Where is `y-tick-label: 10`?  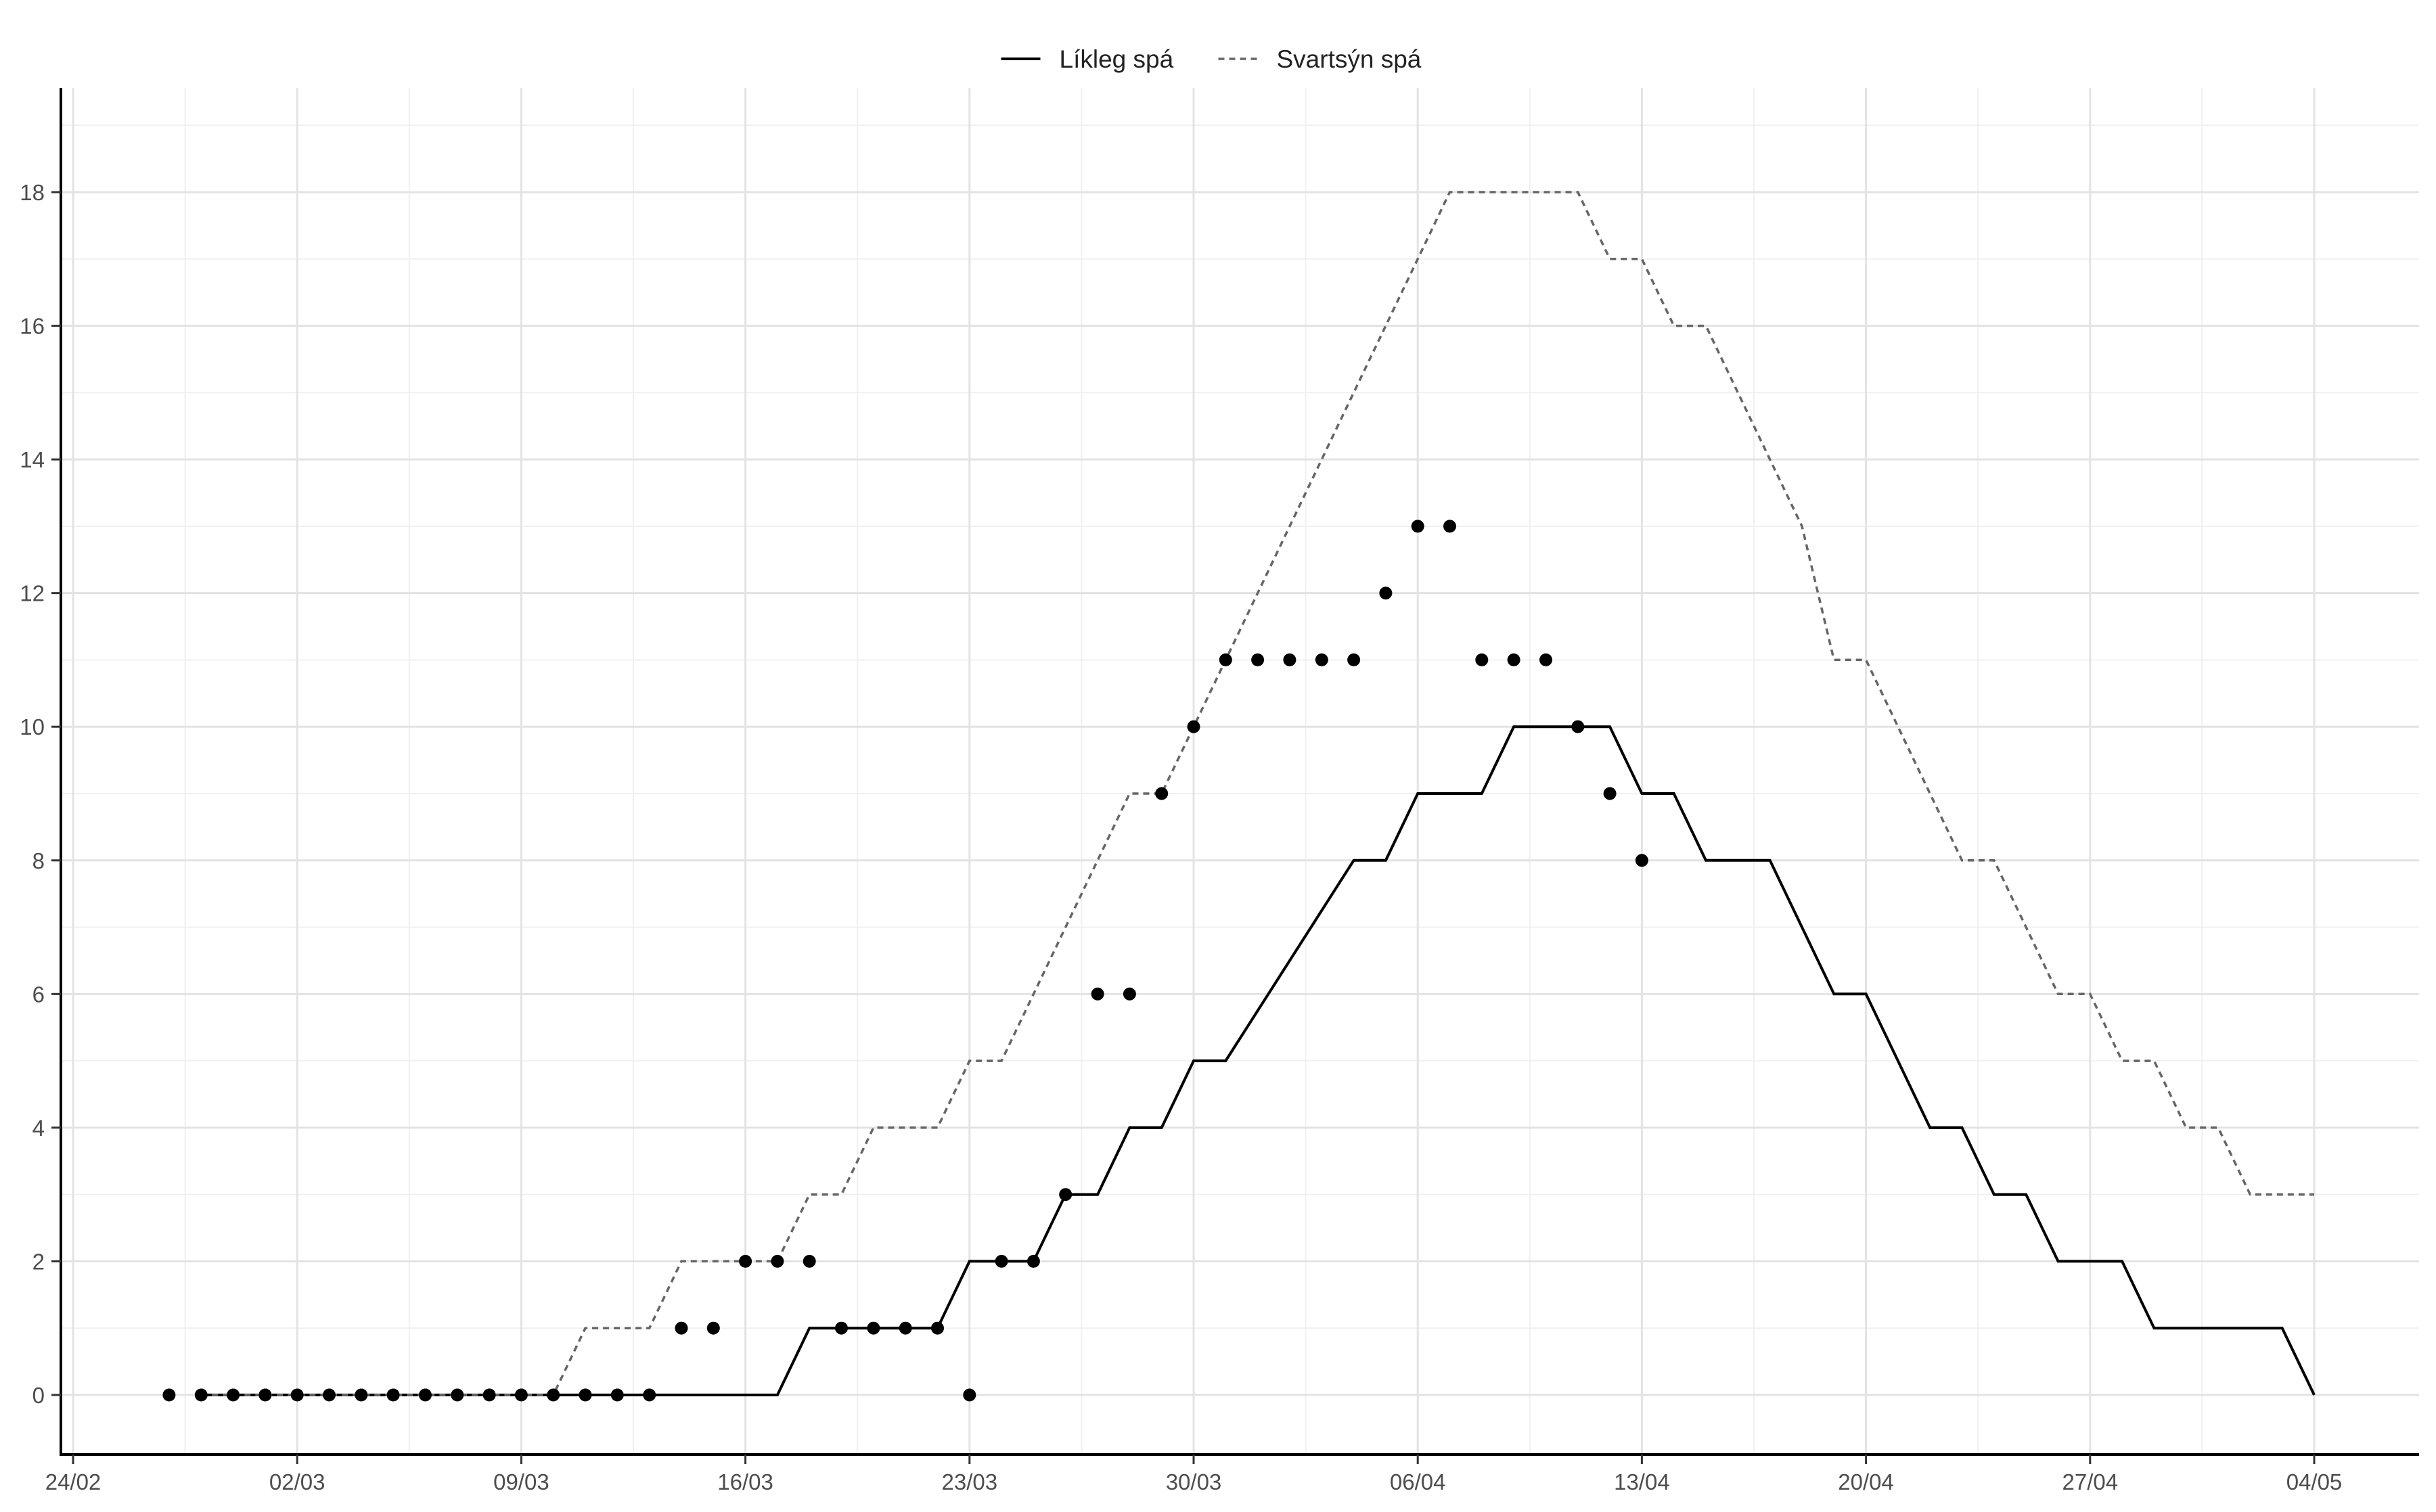 y-tick-label: 10 is located at coordinates (32, 726).